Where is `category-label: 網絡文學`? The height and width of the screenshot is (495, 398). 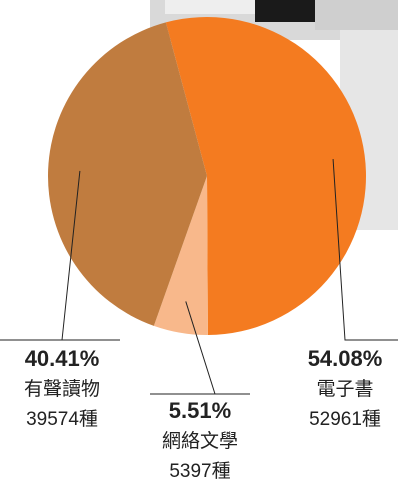
category-label: 網絡文學 is located at coordinates (200, 441).